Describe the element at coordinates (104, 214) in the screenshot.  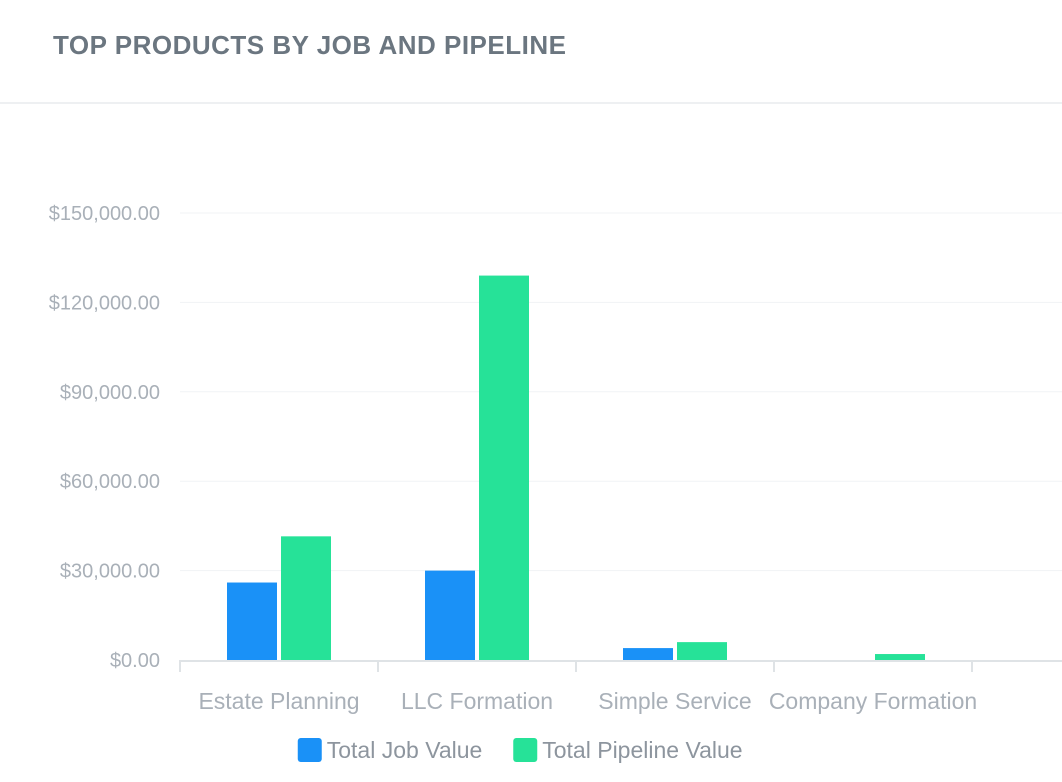
I see `y-tick-label: $150,000.00` at that location.